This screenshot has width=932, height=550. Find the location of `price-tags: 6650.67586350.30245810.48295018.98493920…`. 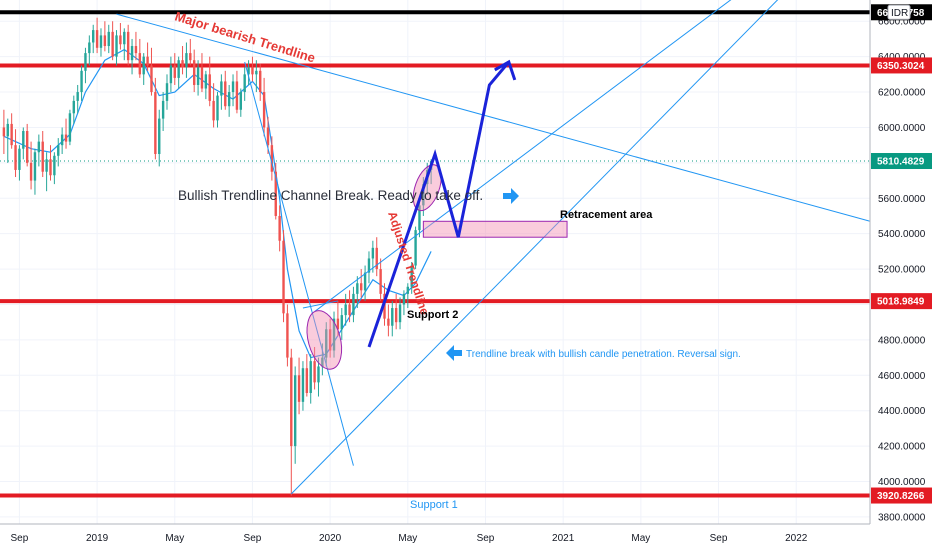

price-tags: 6650.67586350.30245810.48295018.98493920… is located at coordinates (901, 254).